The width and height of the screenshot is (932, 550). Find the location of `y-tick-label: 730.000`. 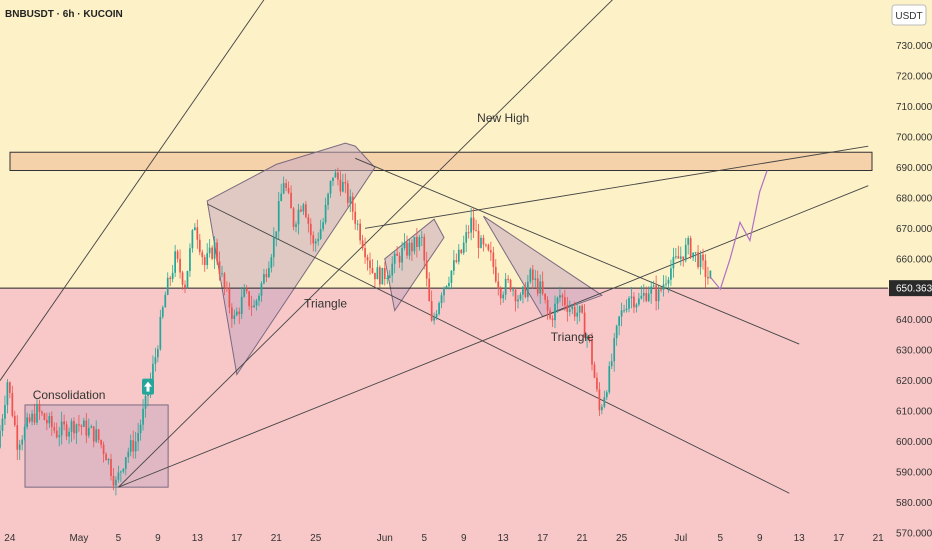

y-tick-label: 730.000 is located at coordinates (914, 46).